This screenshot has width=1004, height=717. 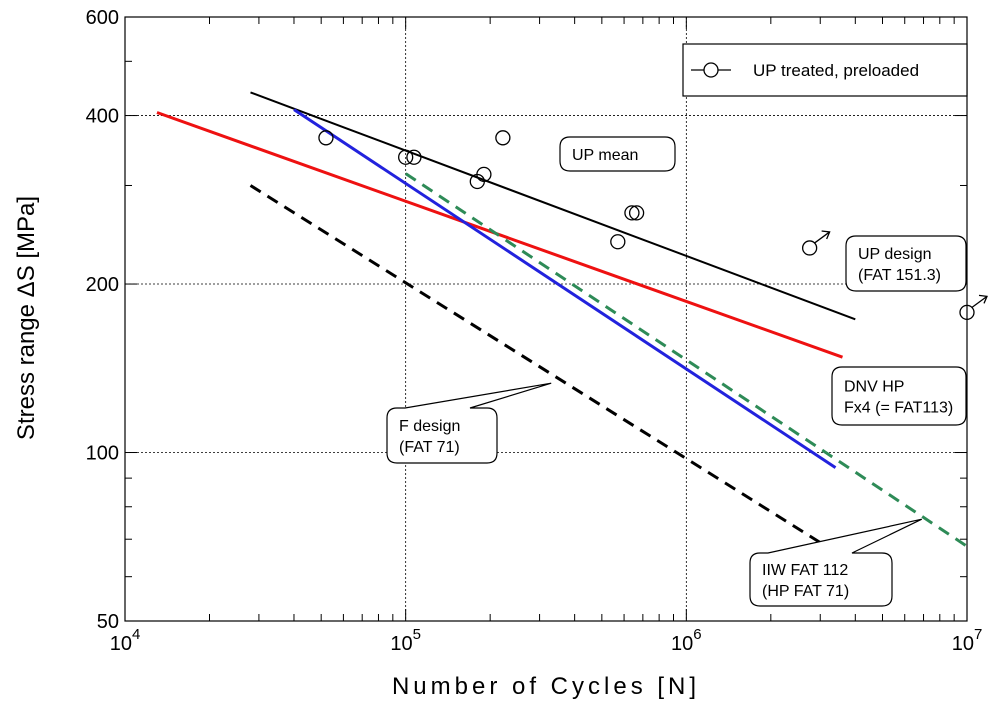 I want to click on callout: UP design (FAT 151.3), so click(x=906, y=263).